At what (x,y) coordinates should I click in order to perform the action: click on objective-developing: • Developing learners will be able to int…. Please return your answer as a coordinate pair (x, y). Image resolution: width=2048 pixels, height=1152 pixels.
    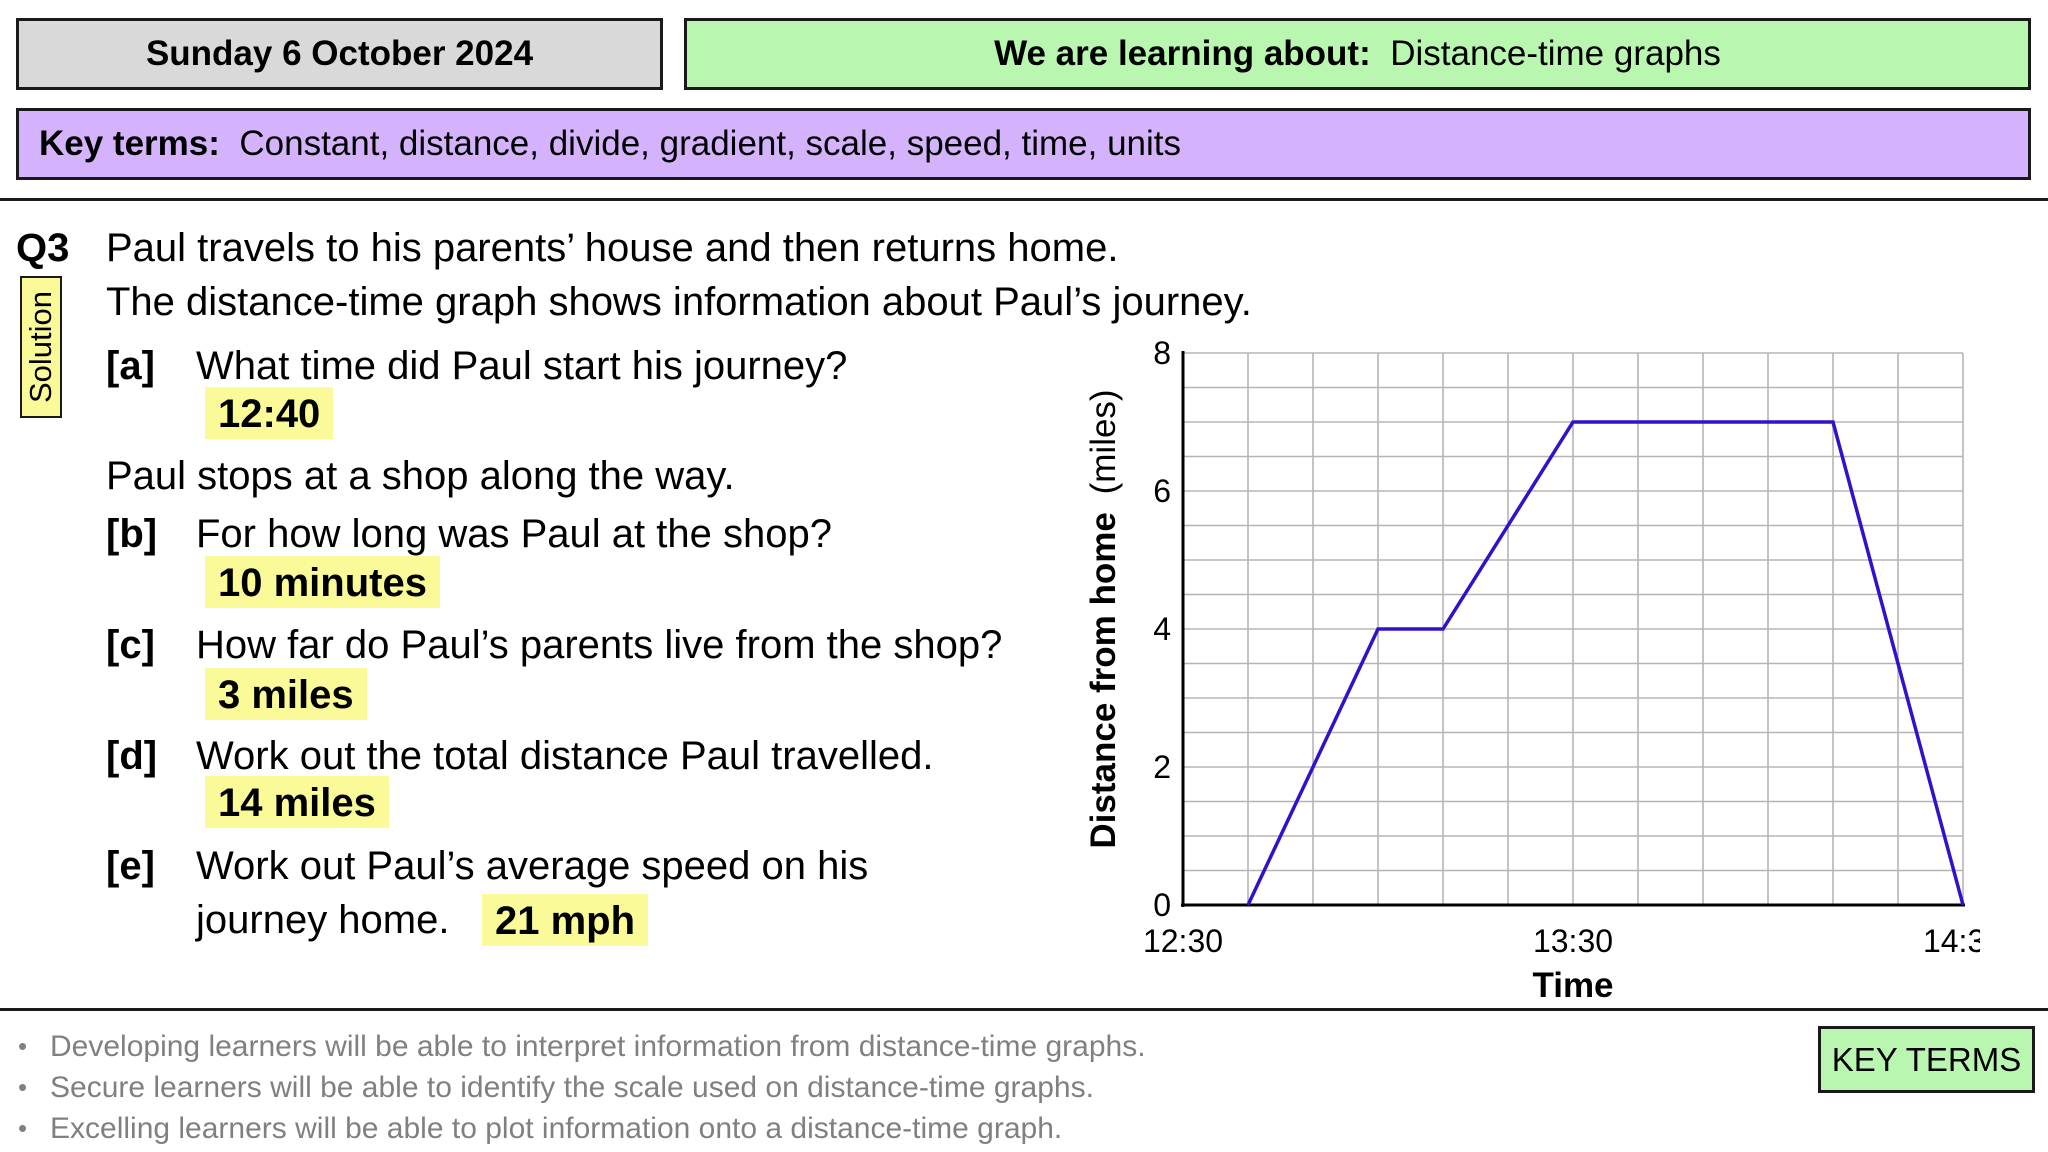
    Looking at the image, I should click on (582, 1046).